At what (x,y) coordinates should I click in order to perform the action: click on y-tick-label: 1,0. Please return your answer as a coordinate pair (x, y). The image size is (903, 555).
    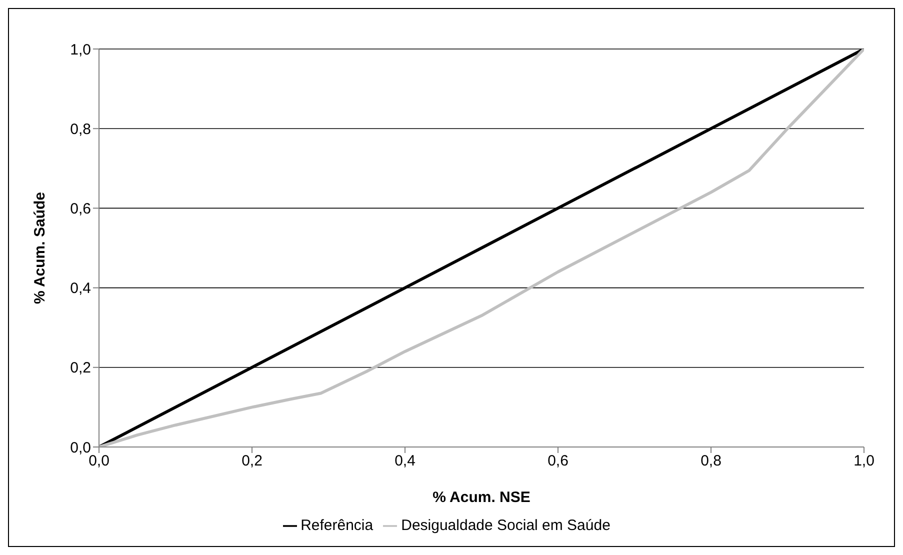
    Looking at the image, I should click on (80, 49).